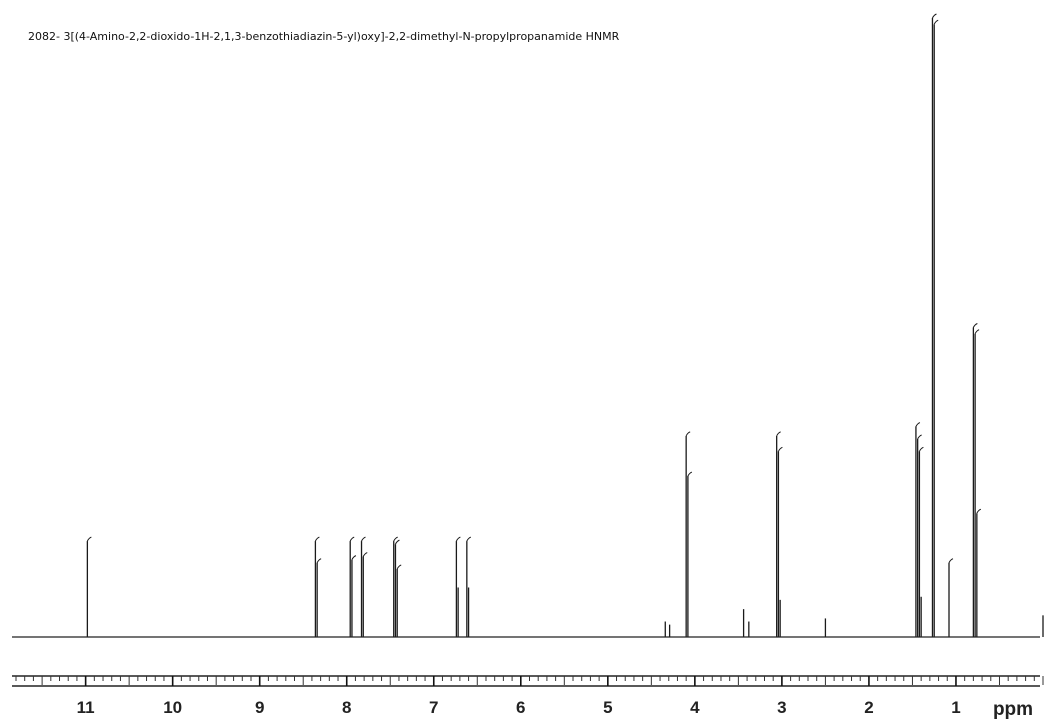 This screenshot has width=1051, height=720. I want to click on x-axis-unit-label: ppm, so click(1013, 709).